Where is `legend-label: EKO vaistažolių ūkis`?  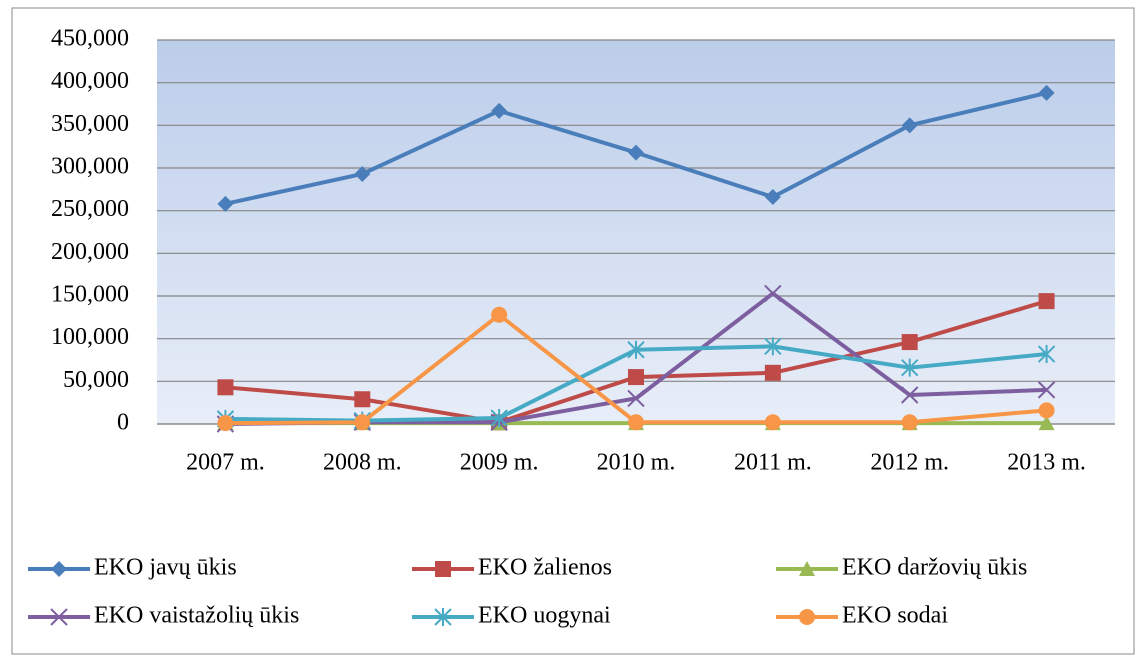 legend-label: EKO vaistažolių ūkis is located at coordinates (196, 616).